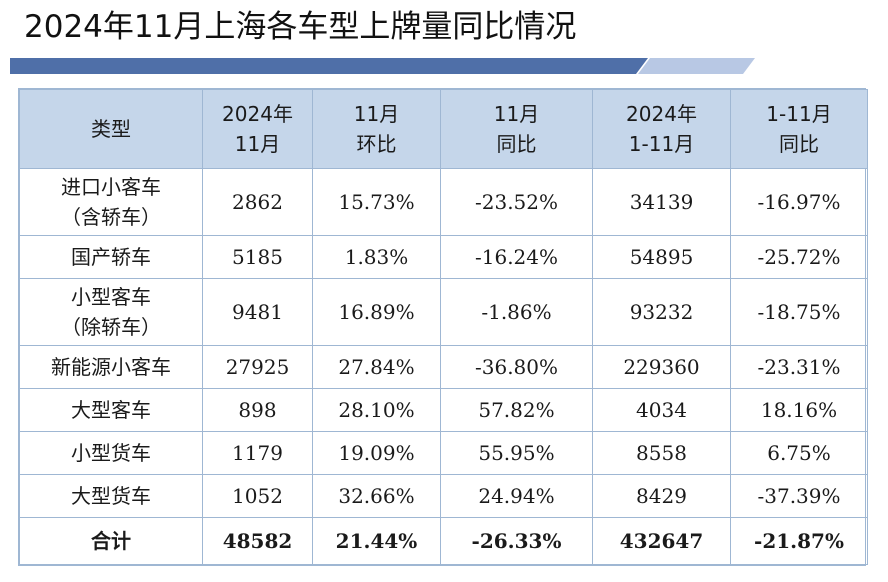  Describe the element at coordinates (376, 257) in the screenshot. I see `nov-mom-cell: 1.83%` at that location.